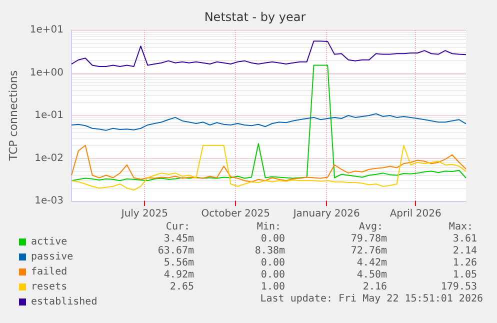  I want to click on text: 4.50m, so click(372, 275).